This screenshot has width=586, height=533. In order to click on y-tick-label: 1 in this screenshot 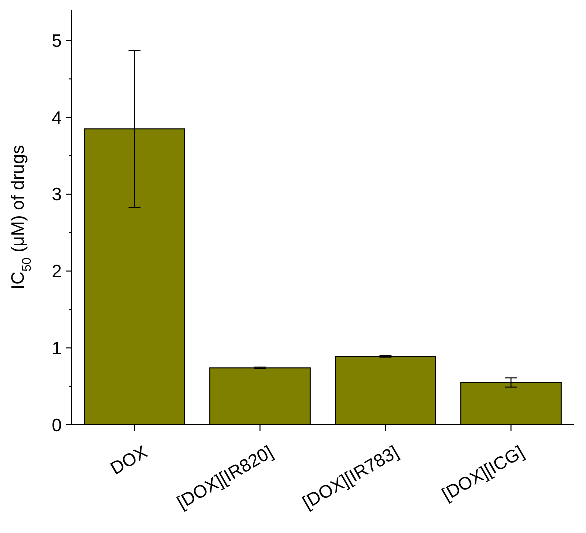, I will do `click(57, 348)`.